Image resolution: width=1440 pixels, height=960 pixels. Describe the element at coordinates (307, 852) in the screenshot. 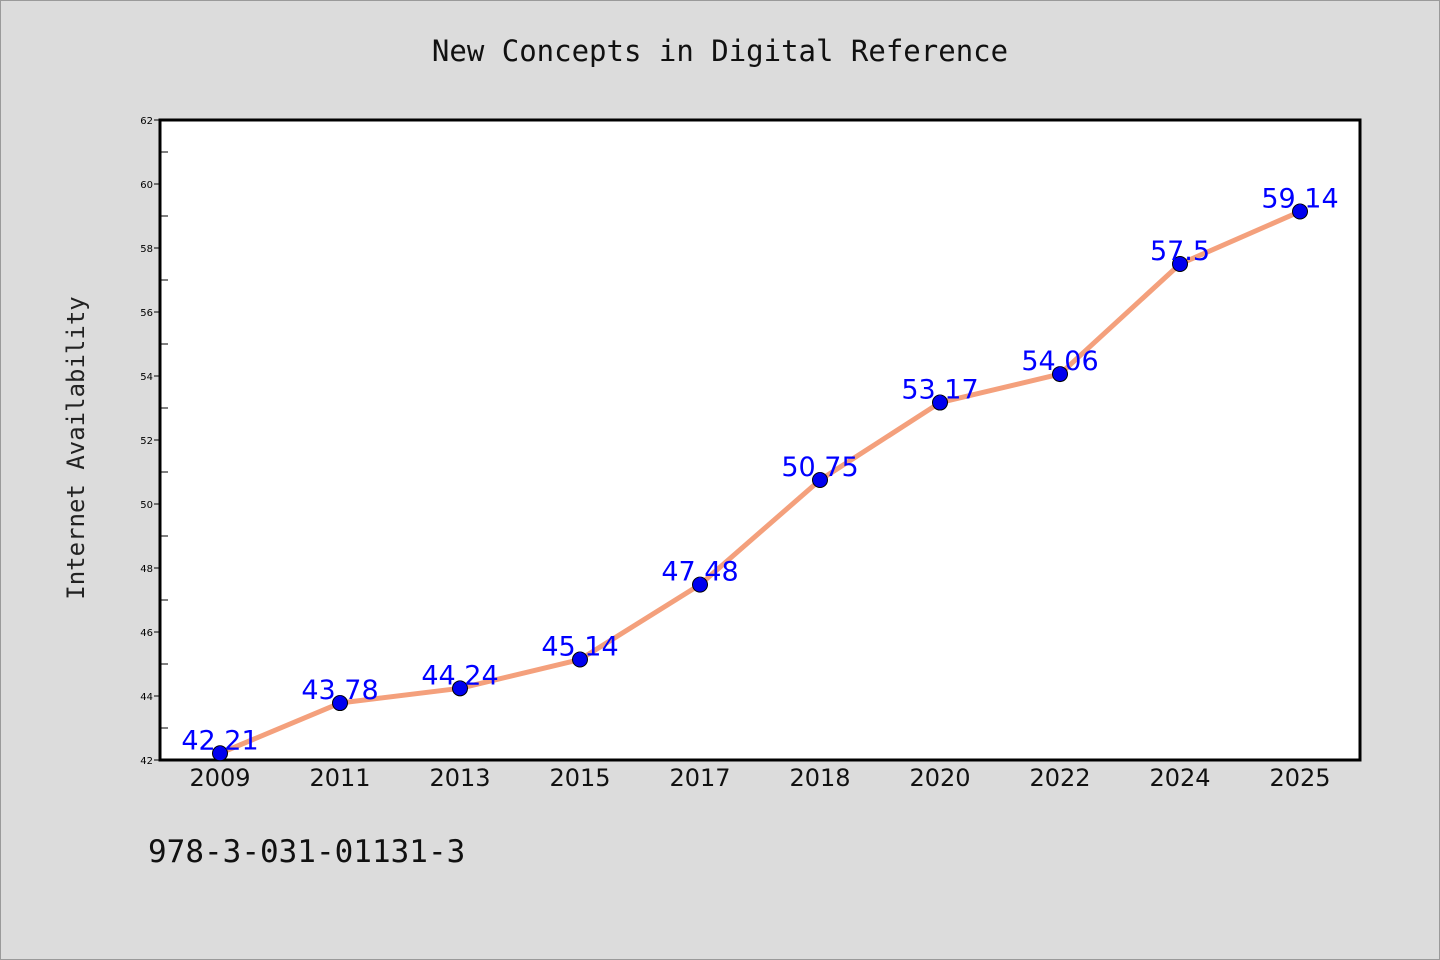

I see `isbn-footnote: 978-3-031-01131-3` at that location.